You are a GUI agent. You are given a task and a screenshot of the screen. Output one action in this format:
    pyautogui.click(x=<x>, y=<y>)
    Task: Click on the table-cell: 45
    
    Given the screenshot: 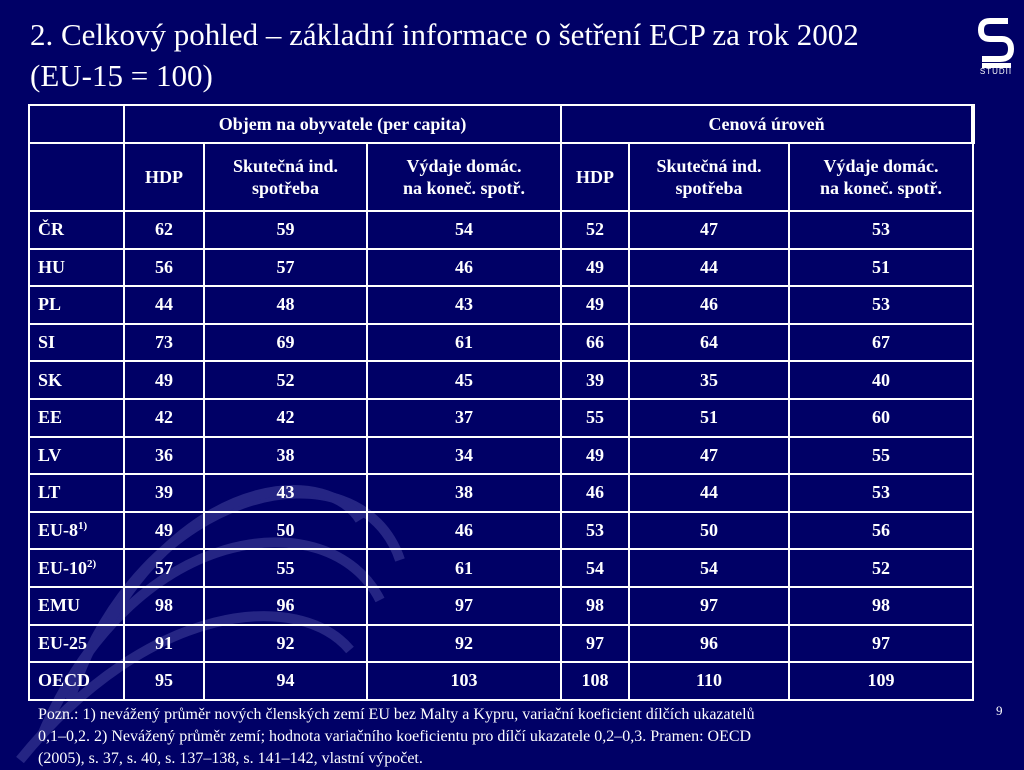 What is the action you would take?
    pyautogui.click(x=464, y=380)
    